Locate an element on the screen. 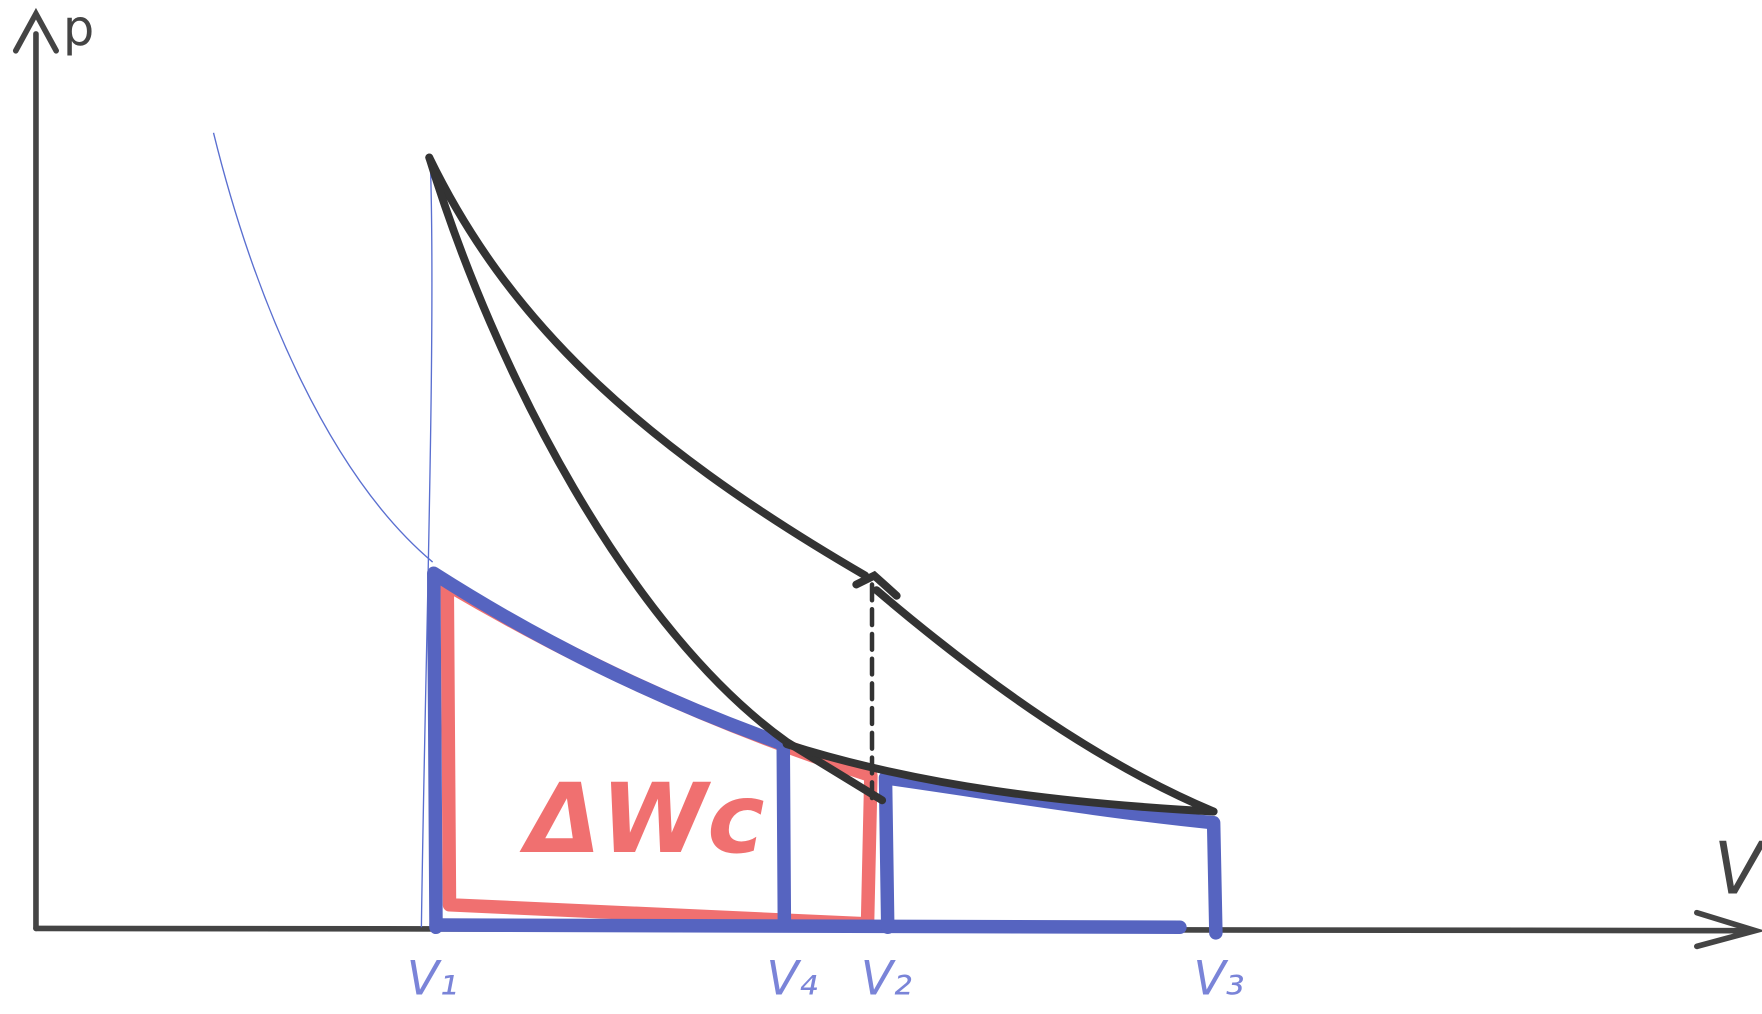  y-arrow is located at coordinates (35, 30).